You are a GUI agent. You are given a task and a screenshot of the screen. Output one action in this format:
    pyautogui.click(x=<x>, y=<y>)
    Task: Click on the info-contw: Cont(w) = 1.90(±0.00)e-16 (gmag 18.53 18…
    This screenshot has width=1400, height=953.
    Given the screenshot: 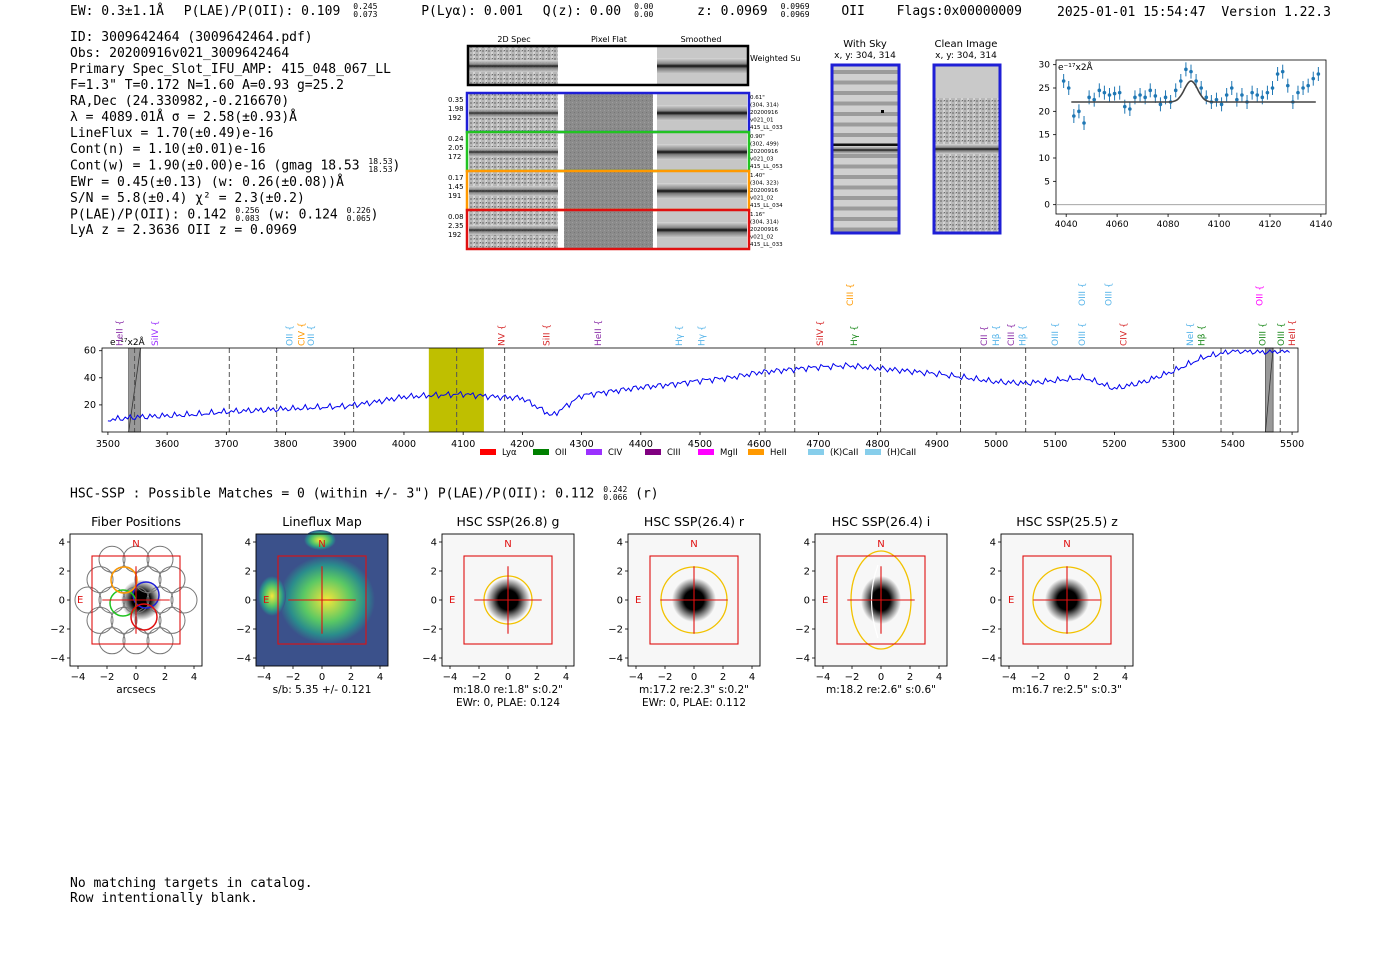 What is the action you would take?
    pyautogui.click(x=235, y=165)
    